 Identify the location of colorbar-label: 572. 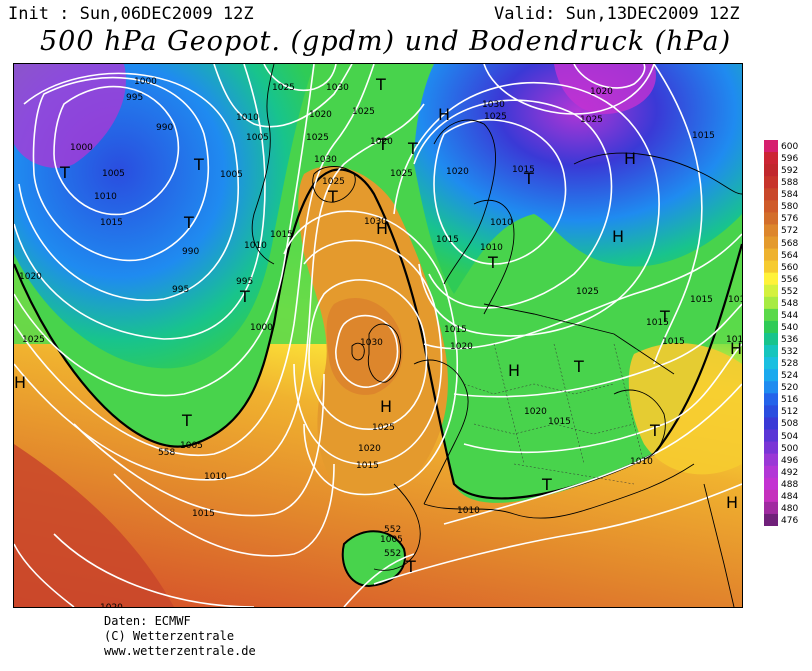
(790, 231).